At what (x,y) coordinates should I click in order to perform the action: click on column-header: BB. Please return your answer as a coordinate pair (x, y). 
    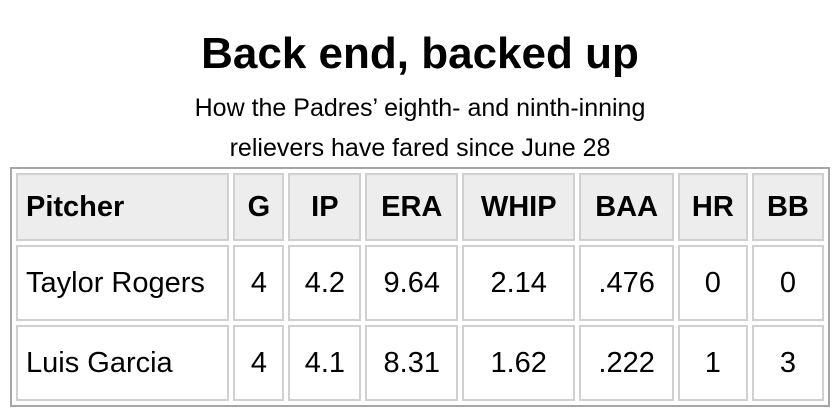
    Looking at the image, I should click on (787, 207).